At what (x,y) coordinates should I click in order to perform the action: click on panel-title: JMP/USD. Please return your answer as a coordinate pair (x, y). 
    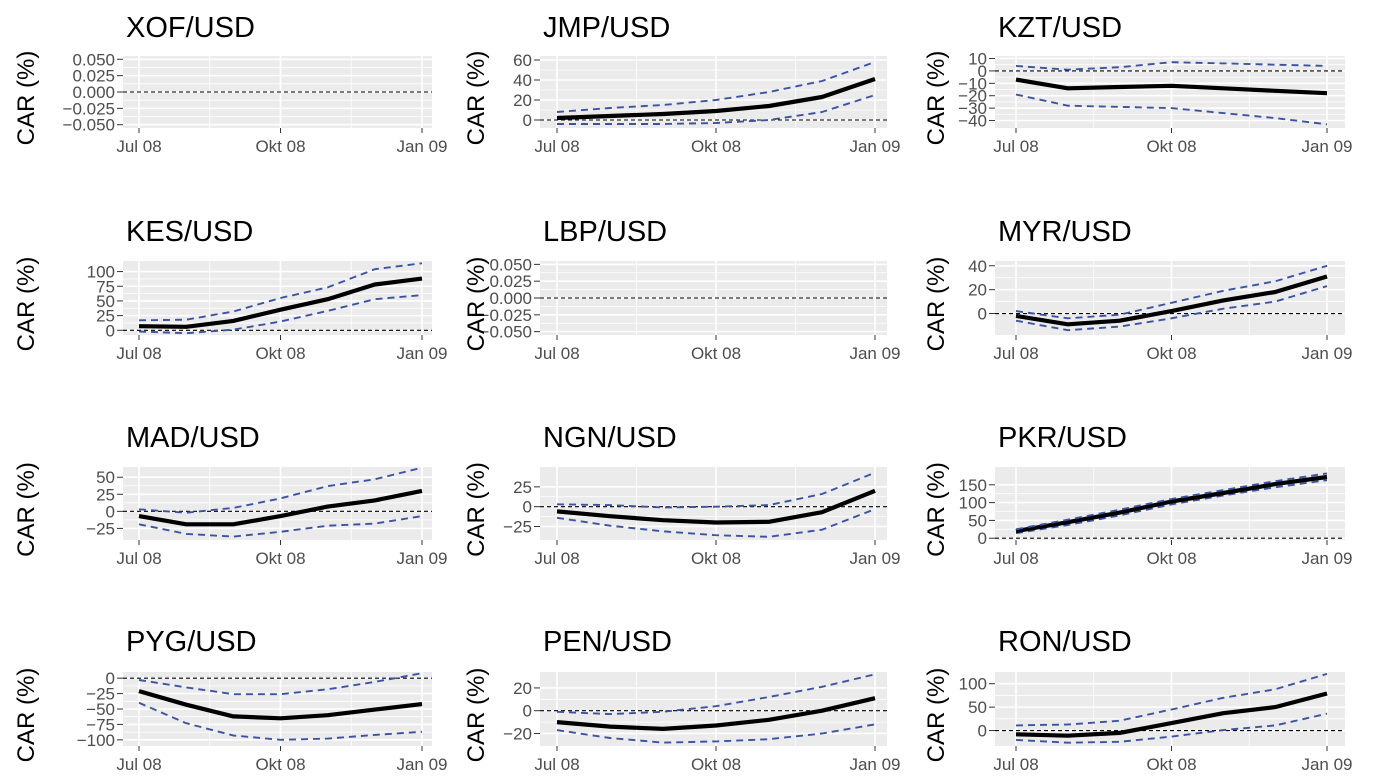
    Looking at the image, I should click on (606, 28).